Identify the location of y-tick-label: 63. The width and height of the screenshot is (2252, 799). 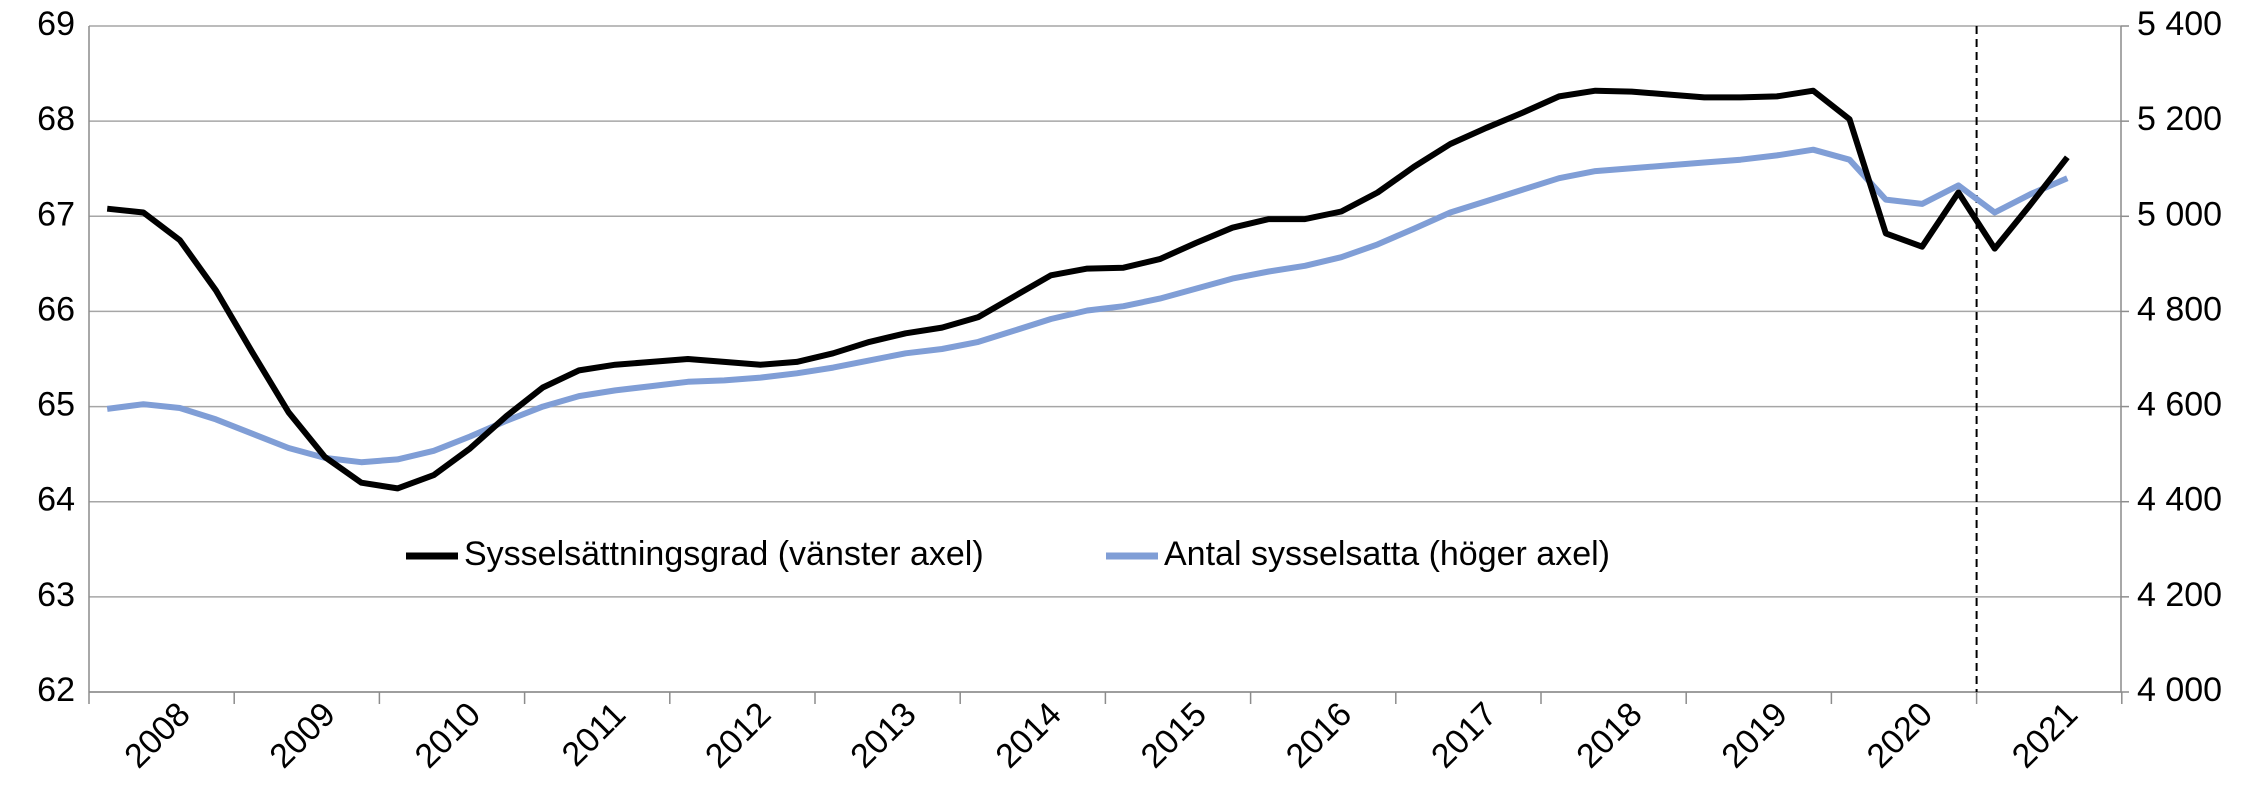
(56, 595).